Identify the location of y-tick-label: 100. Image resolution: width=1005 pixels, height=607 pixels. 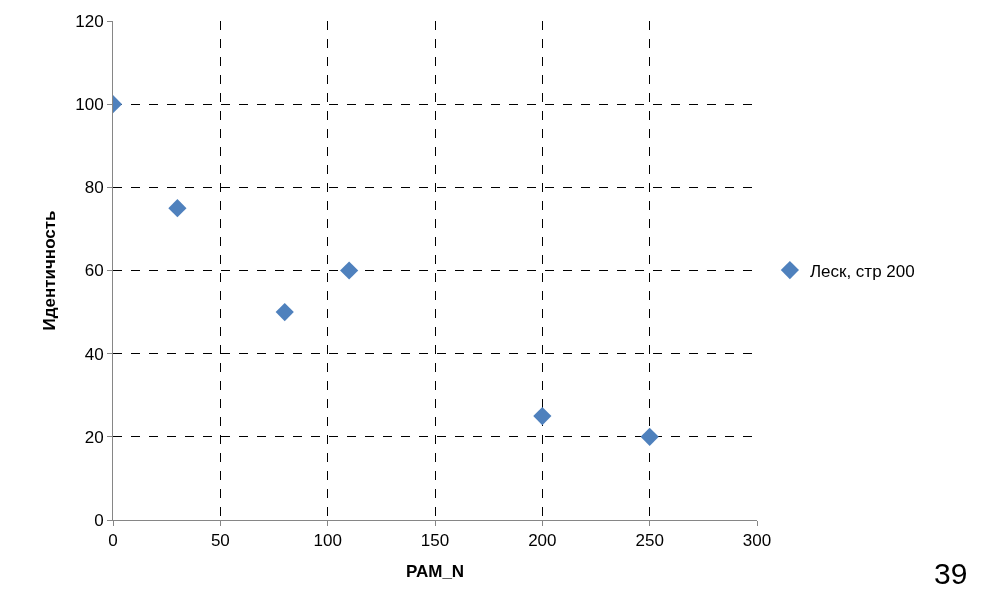
(89, 105).